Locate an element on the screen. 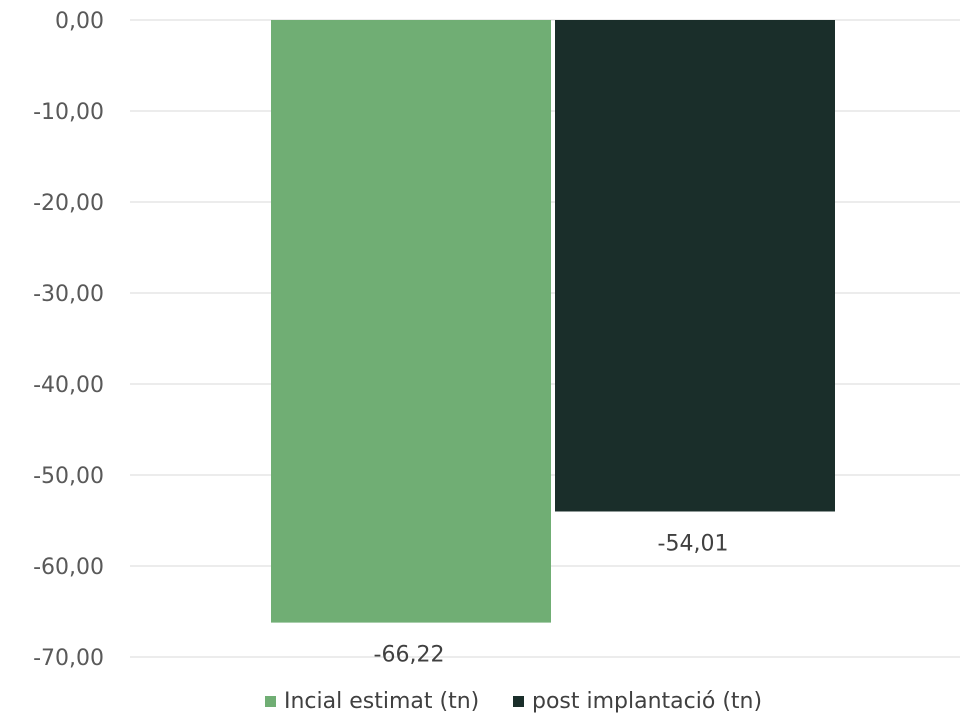 Image resolution: width=970 pixels, height=723 pixels. y-tick-label: -70,00 is located at coordinates (68, 658).